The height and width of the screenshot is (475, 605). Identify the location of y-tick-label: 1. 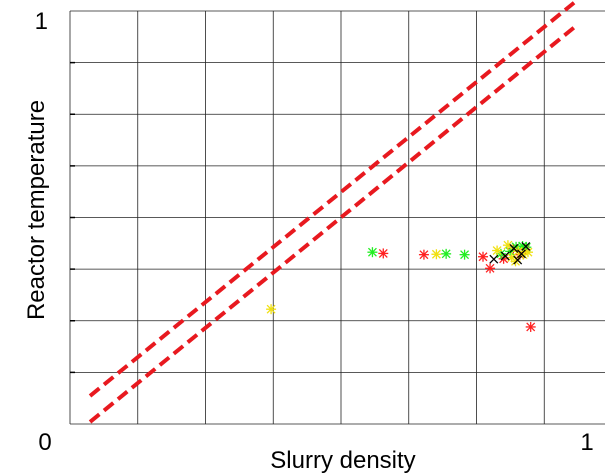
(41, 21).